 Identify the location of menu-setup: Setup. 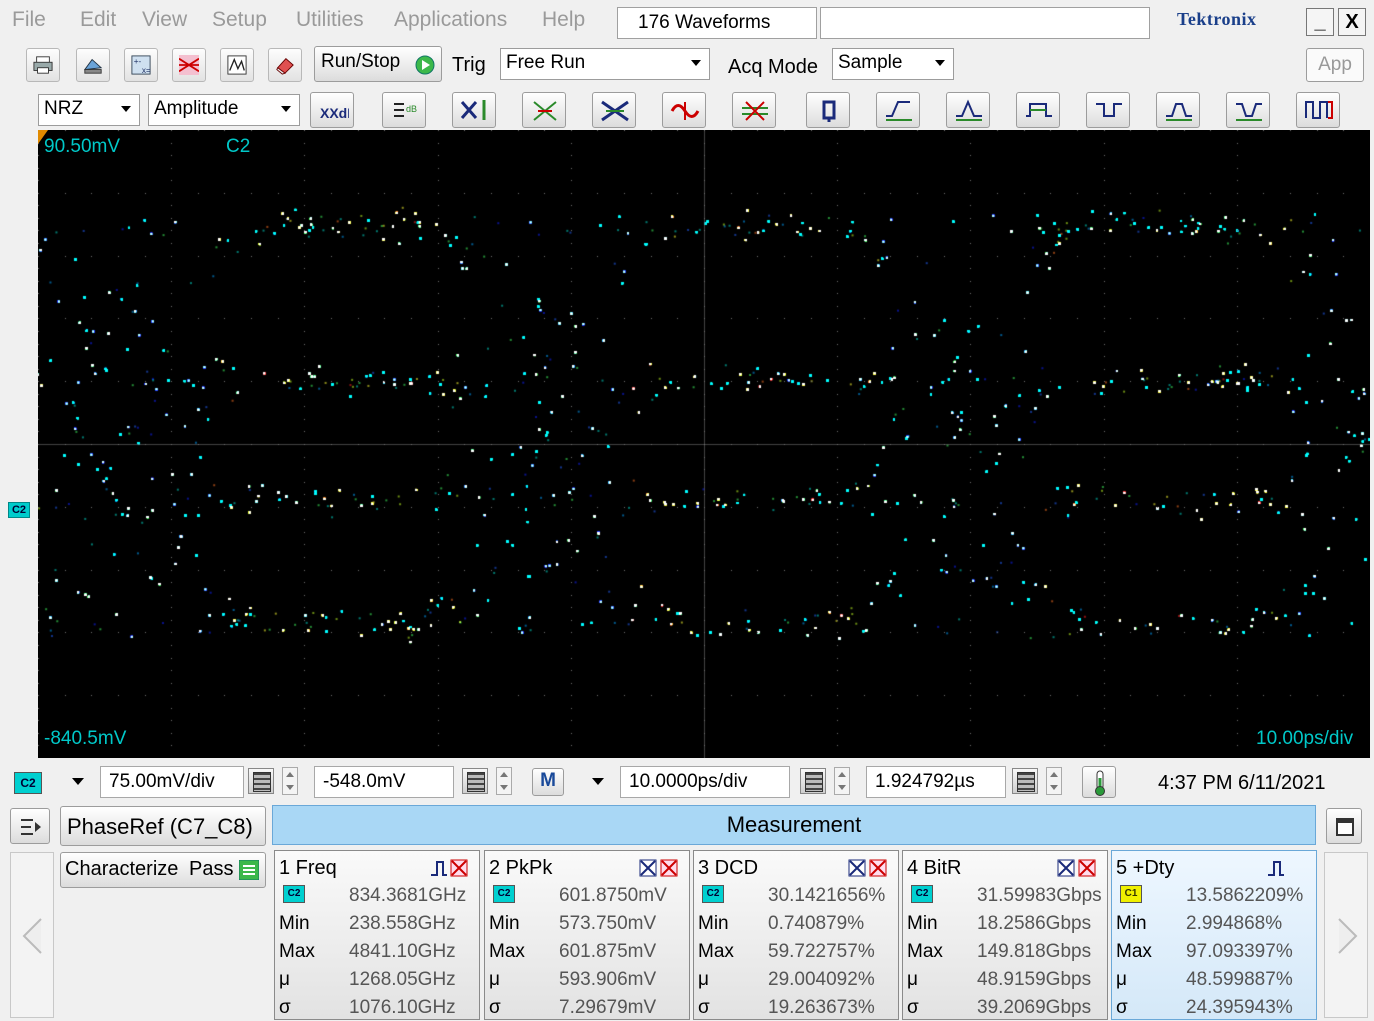
(239, 19).